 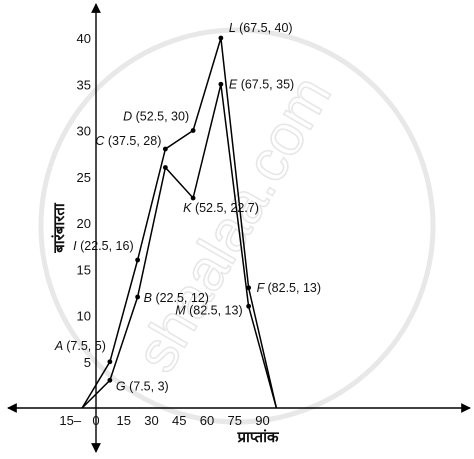 I want to click on point-label-D: D (52.5, 30), so click(x=156, y=117).